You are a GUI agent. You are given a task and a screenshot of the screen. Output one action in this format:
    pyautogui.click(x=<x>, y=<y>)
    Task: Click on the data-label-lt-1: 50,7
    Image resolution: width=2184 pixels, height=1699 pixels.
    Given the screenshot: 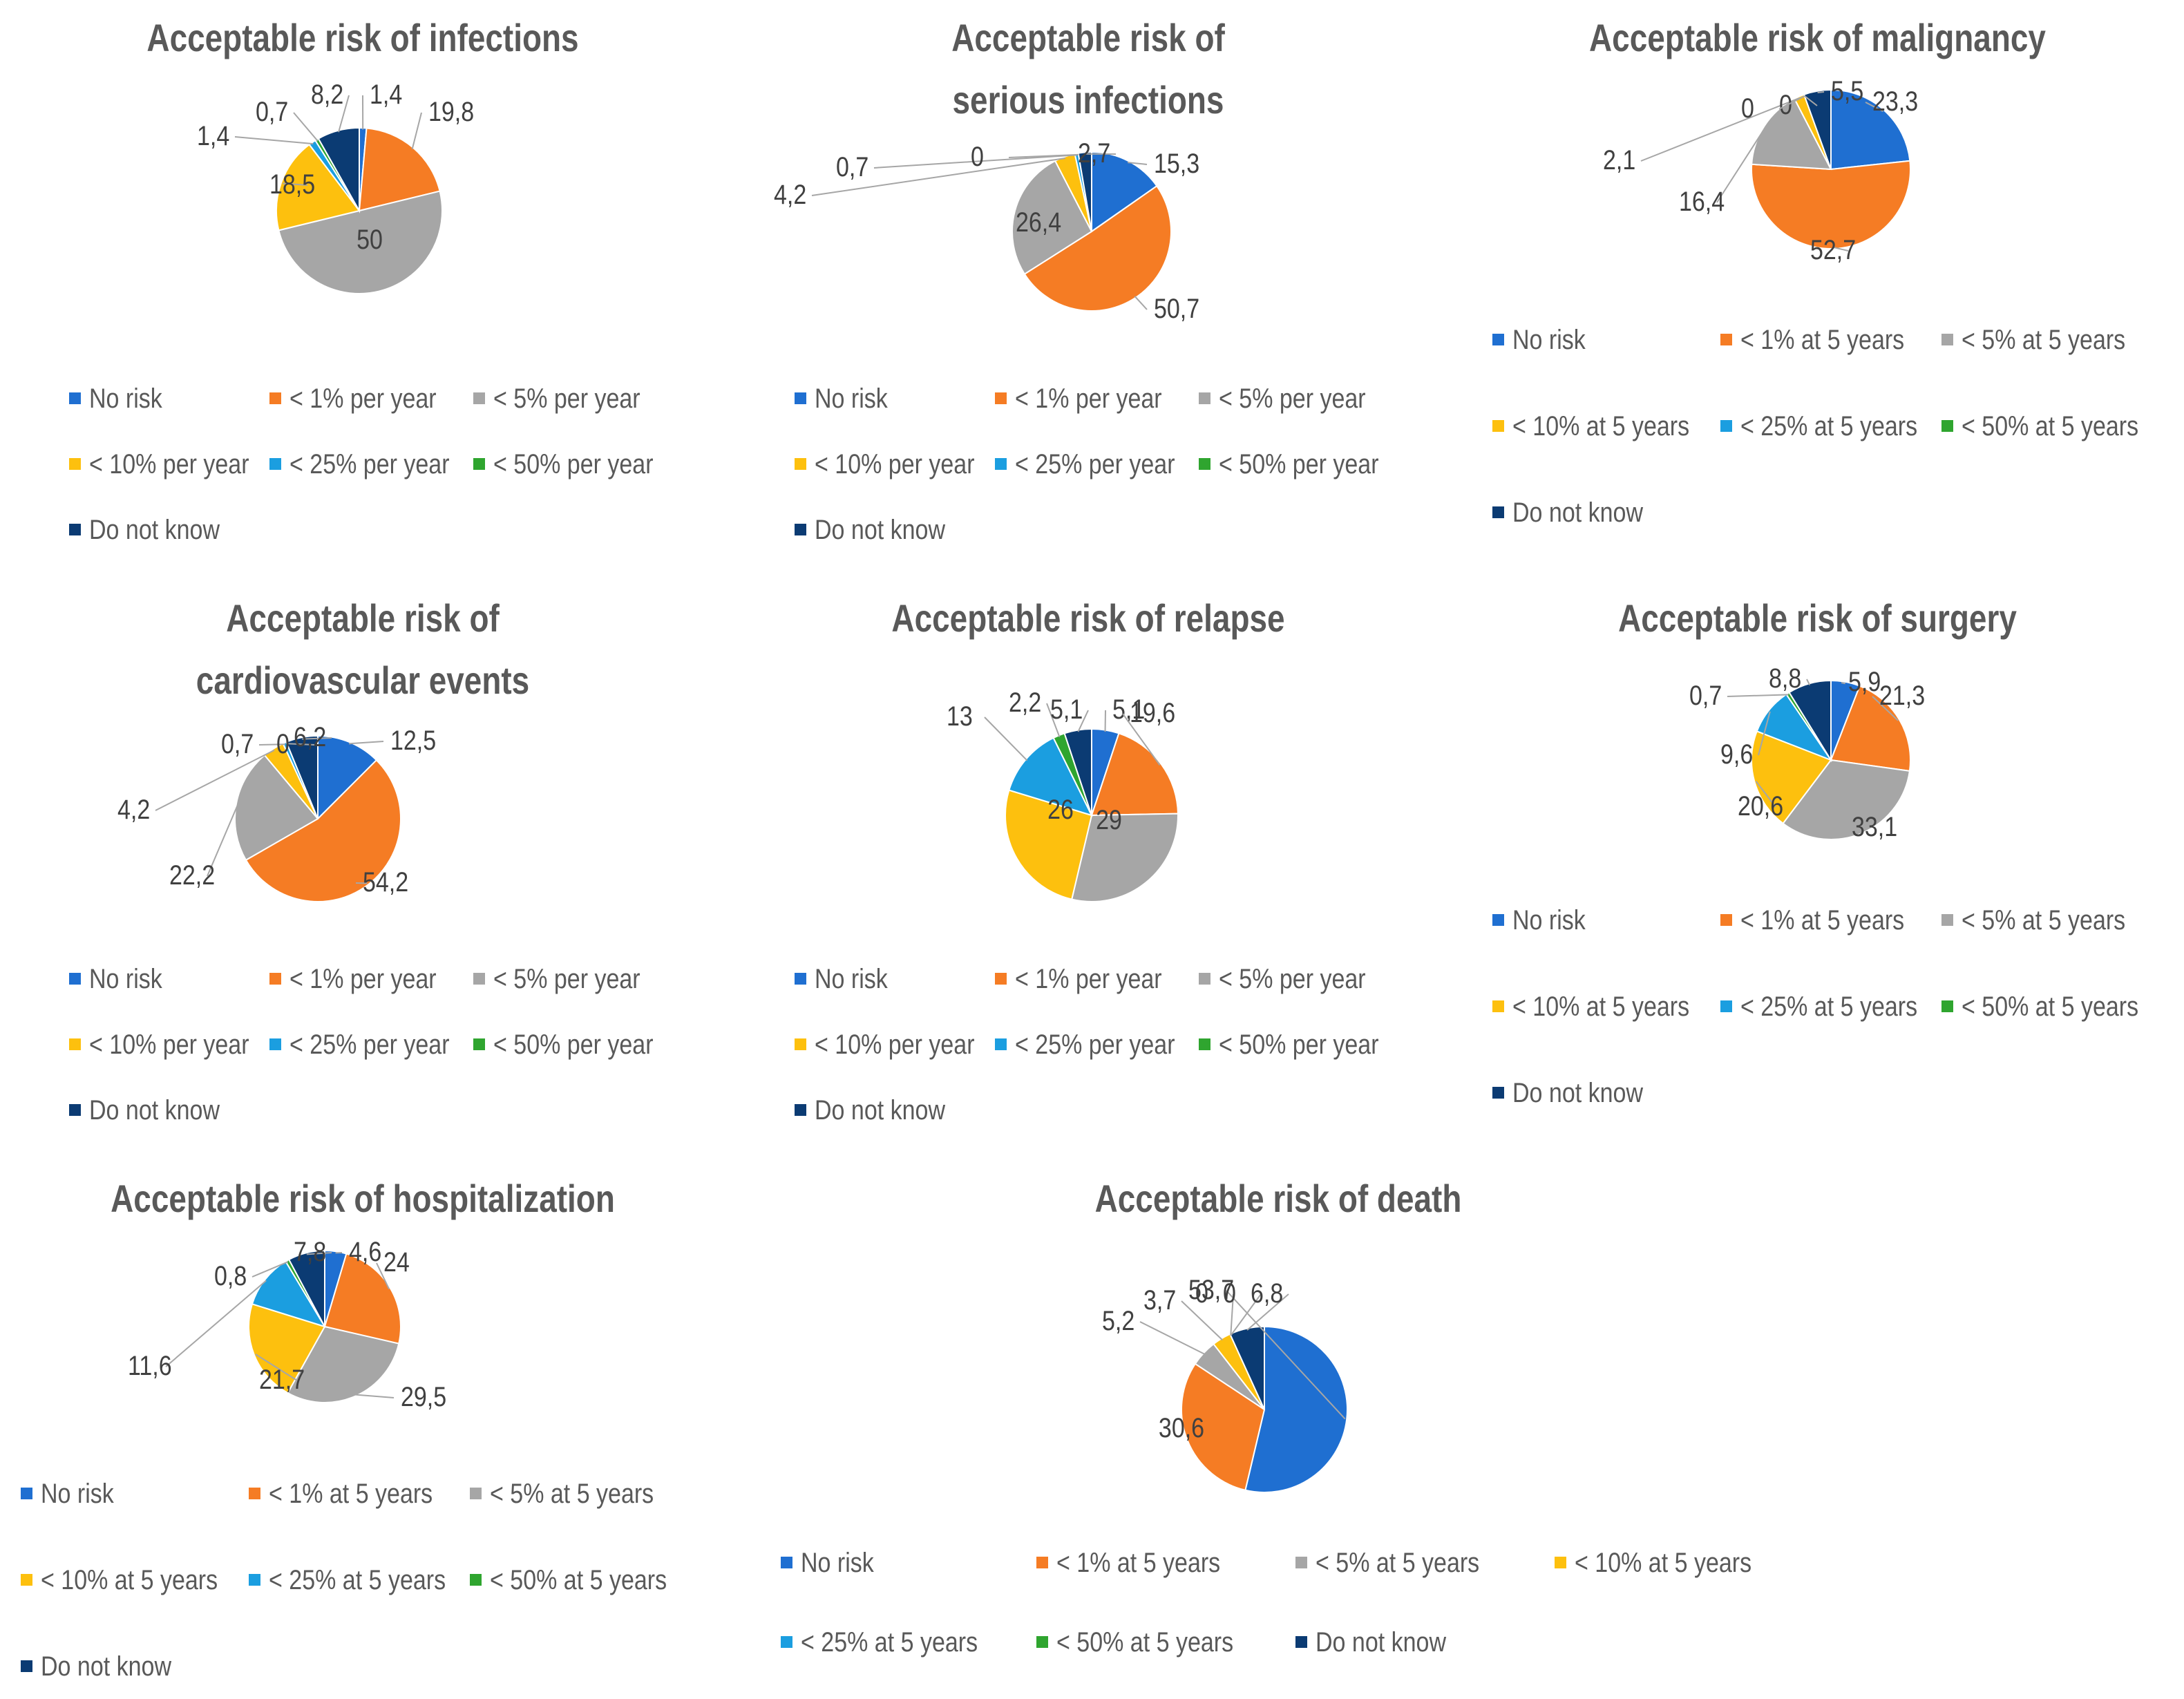 What is the action you would take?
    pyautogui.click(x=1176, y=307)
    